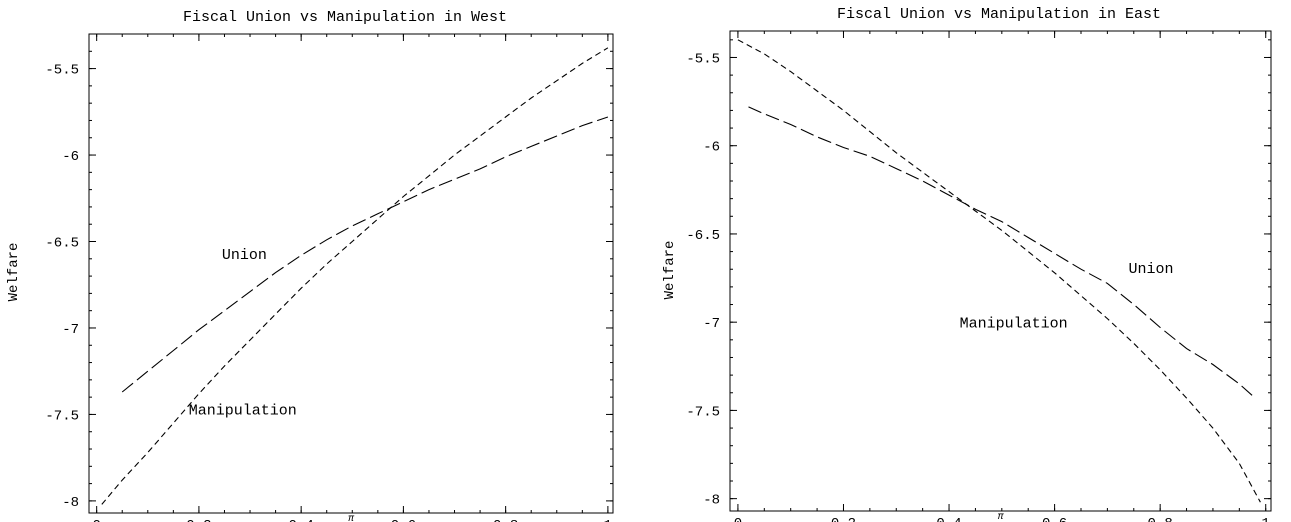 Image resolution: width=1291 pixels, height=522 pixels. Describe the element at coordinates (608, 520) in the screenshot. I see `west-x-tick-label: 1` at that location.